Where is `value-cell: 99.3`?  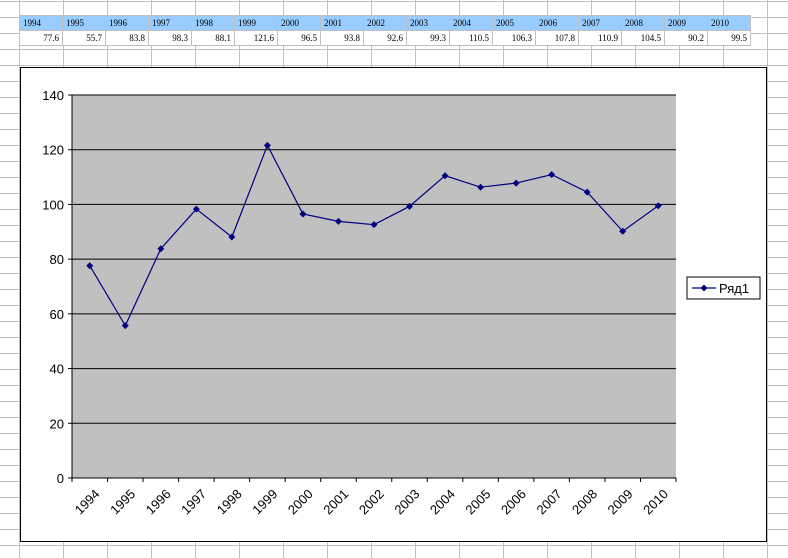 value-cell: 99.3 is located at coordinates (428, 38).